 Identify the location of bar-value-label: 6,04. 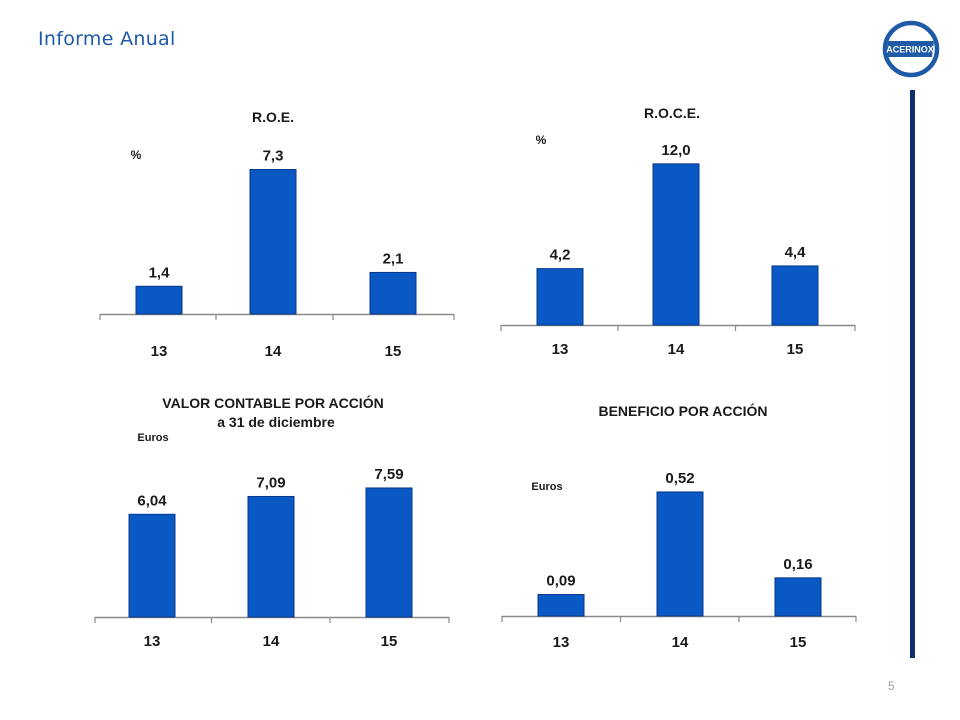
(152, 500).